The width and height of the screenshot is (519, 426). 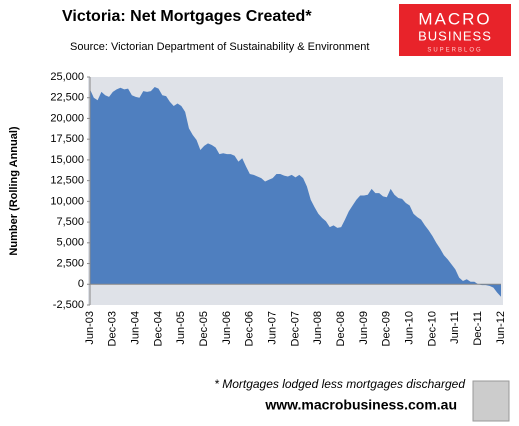 I want to click on x-tick-label: Jun-04, so click(x=136, y=328).